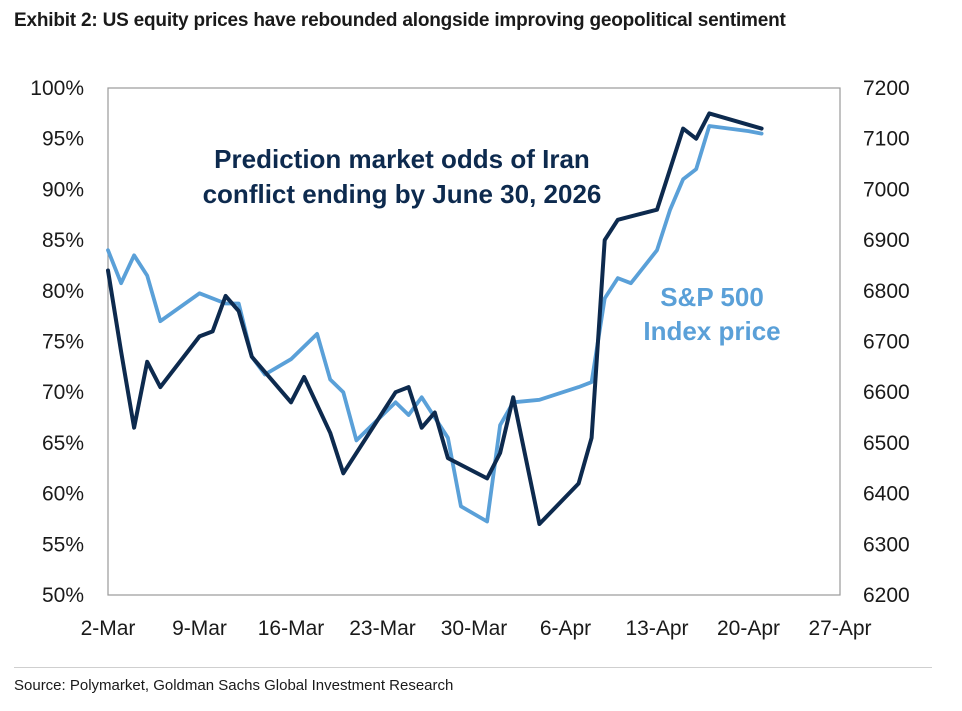 The width and height of the screenshot is (962, 711). I want to click on x-tick-label: 23-Mar, so click(382, 628).